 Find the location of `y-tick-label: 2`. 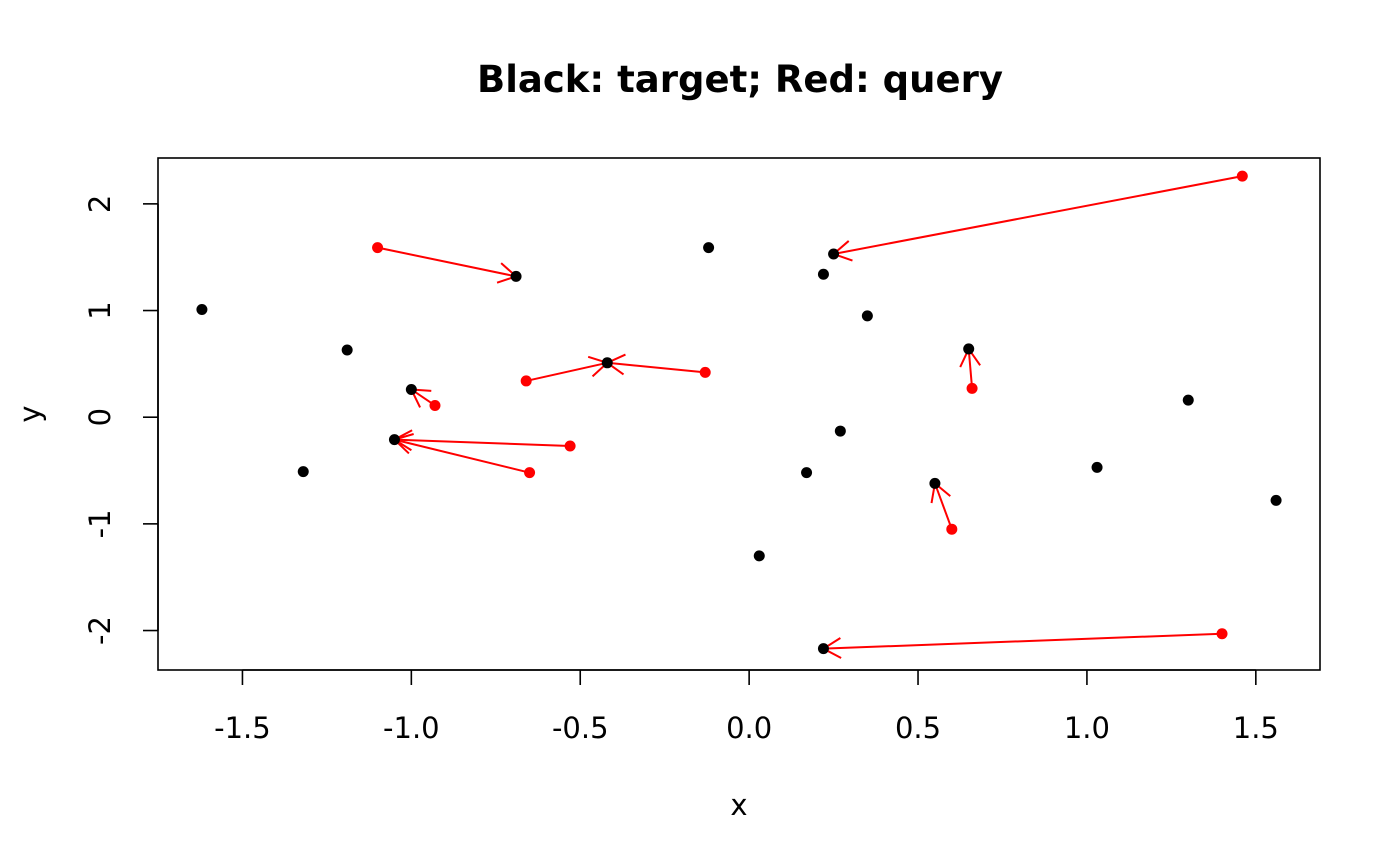

y-tick-label: 2 is located at coordinates (100, 204).